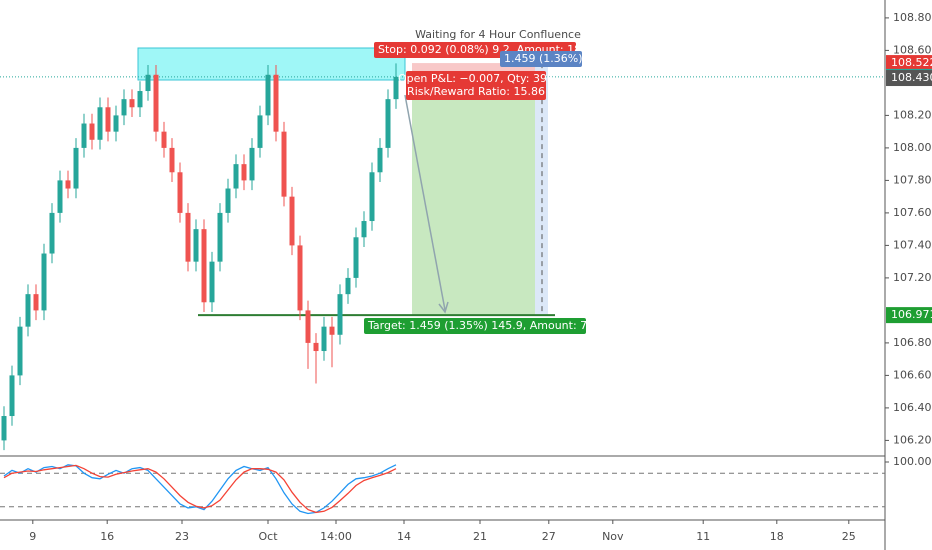 Image resolution: width=932 pixels, height=550 pixels. I want to click on x-tick-label: 16, so click(107, 536).